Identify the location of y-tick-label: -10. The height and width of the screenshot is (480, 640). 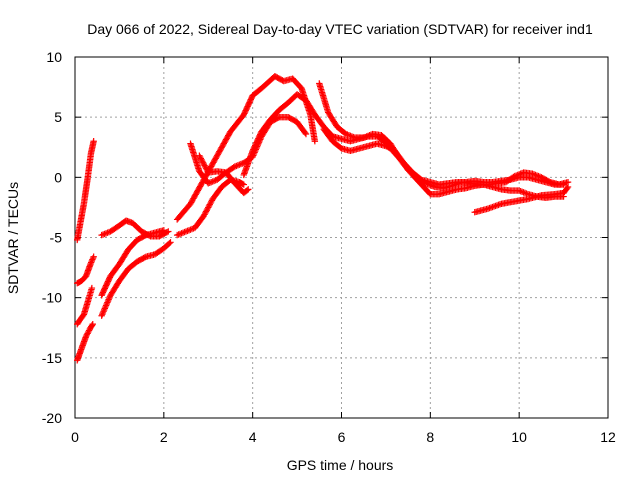
(52, 298).